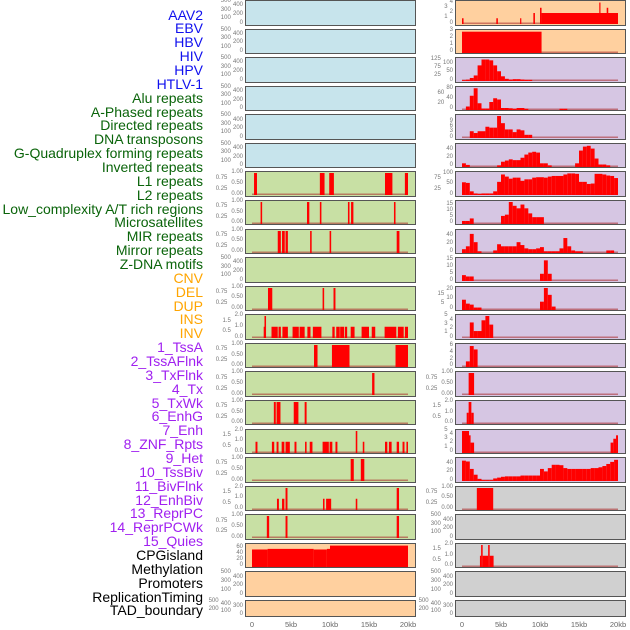 The image size is (630, 630). Describe the element at coordinates (239, 553) in the screenshot. I see `y-tick-label: 40` at that location.